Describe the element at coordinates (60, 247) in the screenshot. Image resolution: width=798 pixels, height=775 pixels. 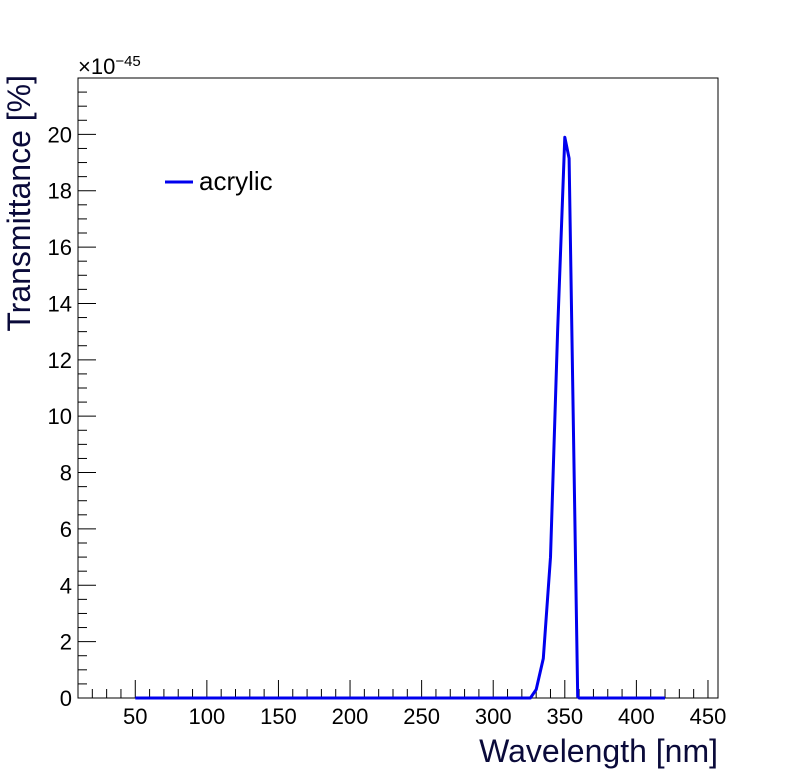
I see `y-tick-label: 16` at that location.